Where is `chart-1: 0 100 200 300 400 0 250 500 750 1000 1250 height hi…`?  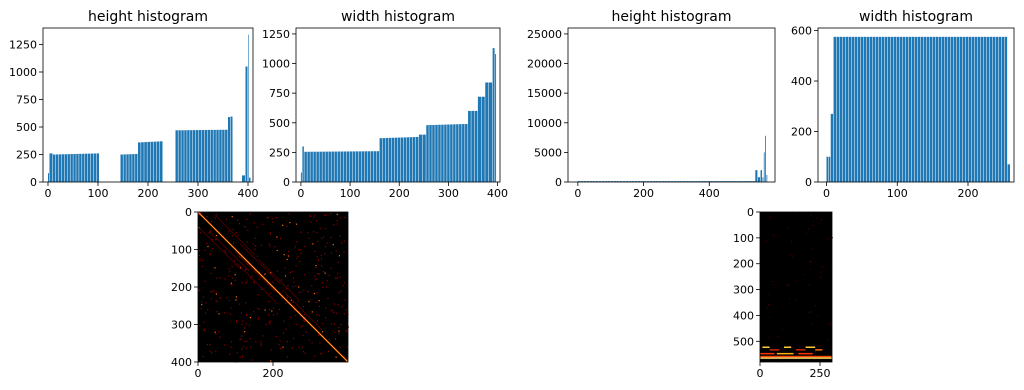 chart-1: 0 100 200 300 400 0 250 500 750 1000 1250 height hi… is located at coordinates (134, 104).